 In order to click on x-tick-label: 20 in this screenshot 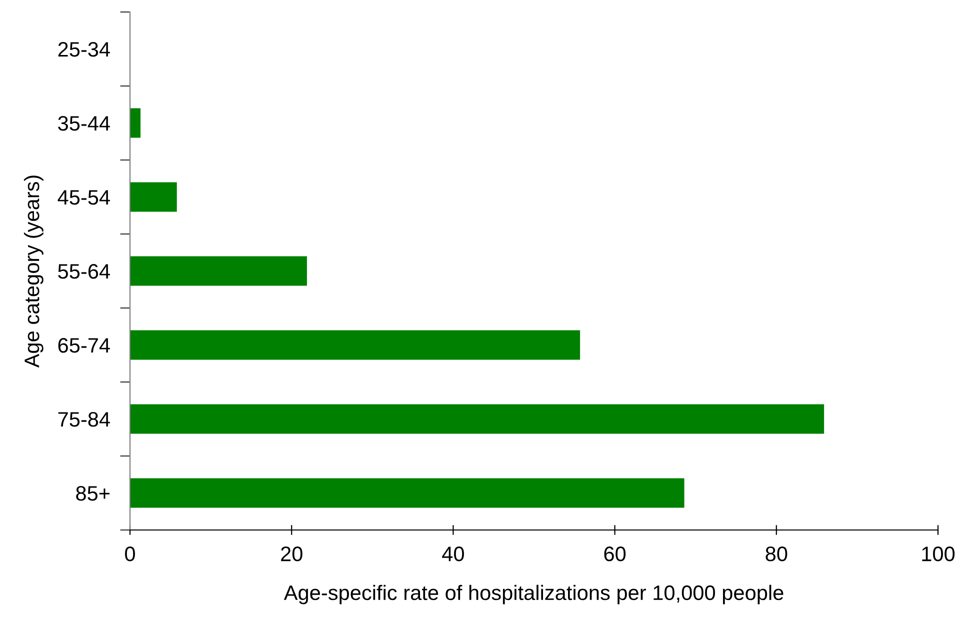, I will do `click(291, 554)`.